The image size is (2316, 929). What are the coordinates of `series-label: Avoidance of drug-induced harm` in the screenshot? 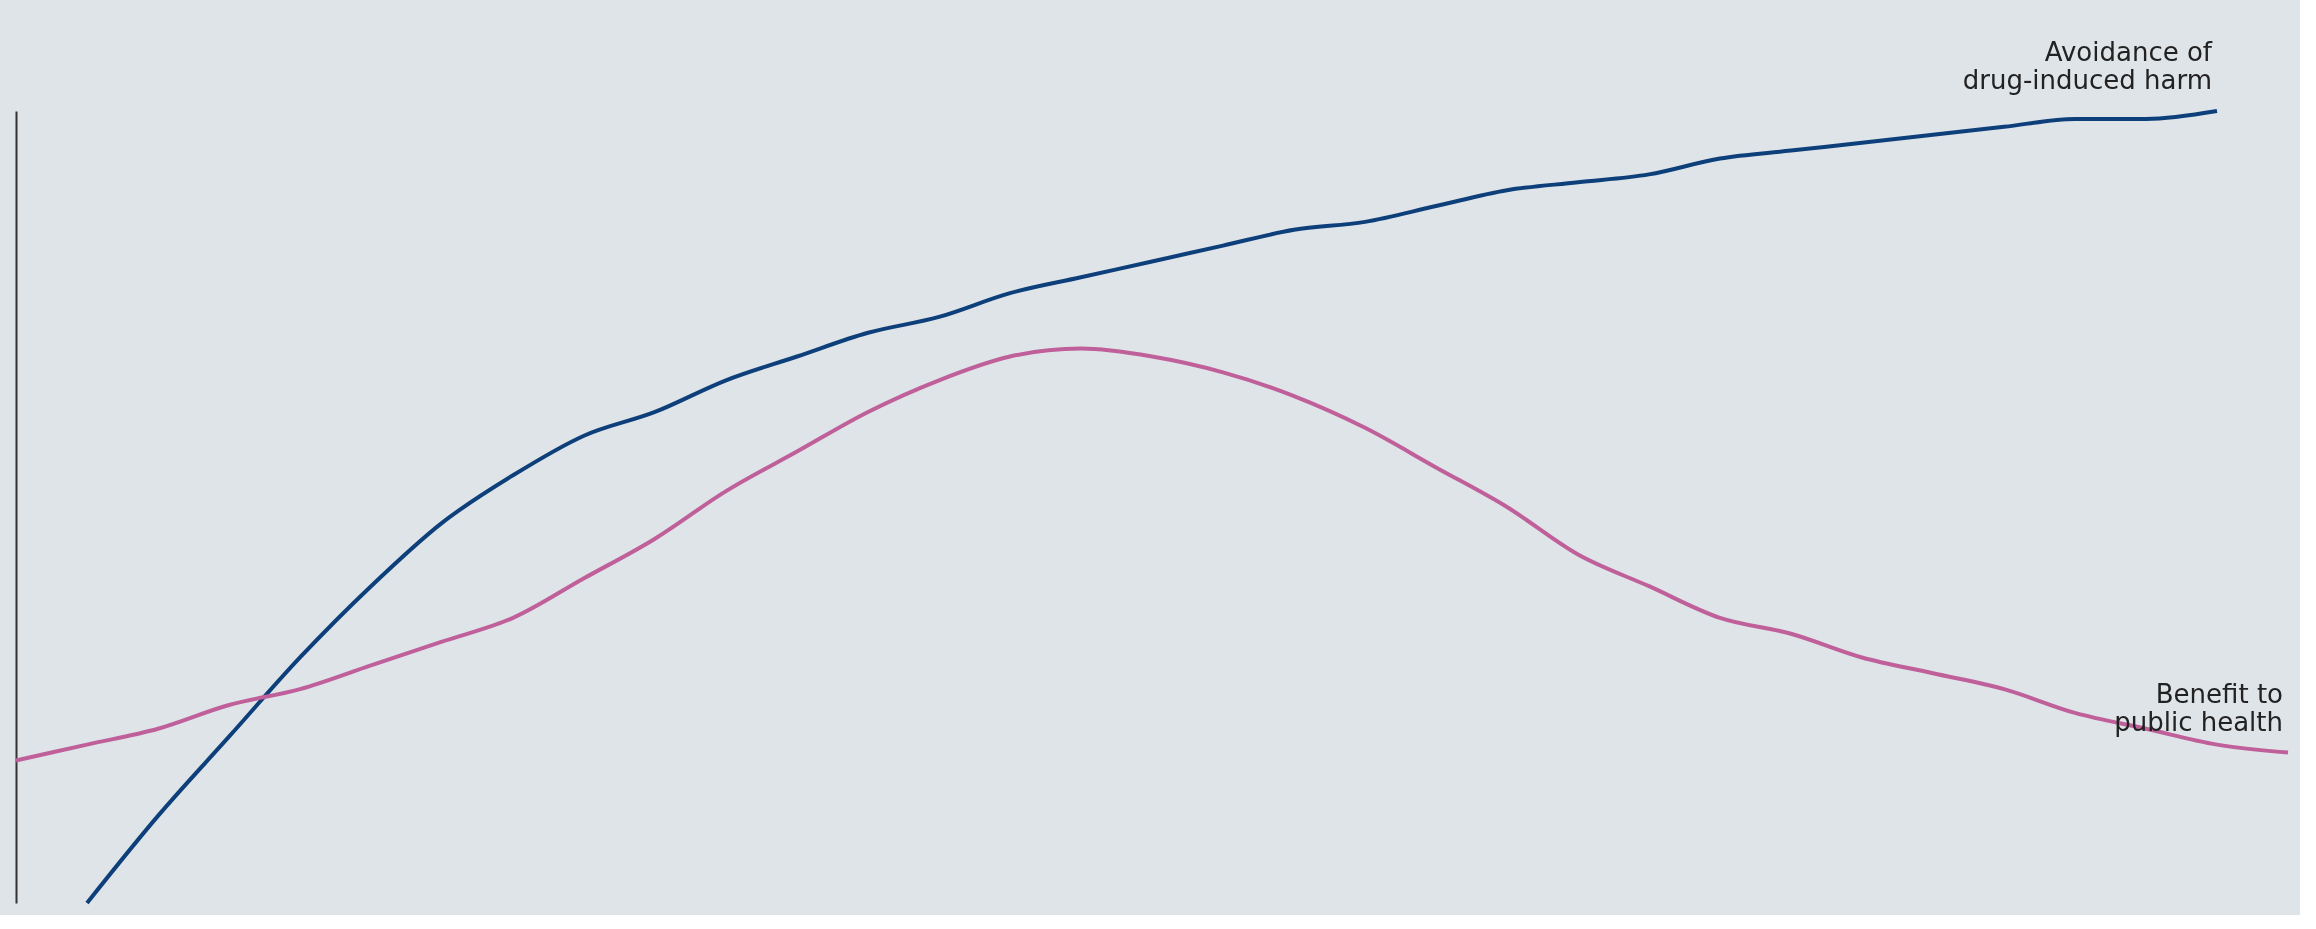 It's located at (2087, 66).